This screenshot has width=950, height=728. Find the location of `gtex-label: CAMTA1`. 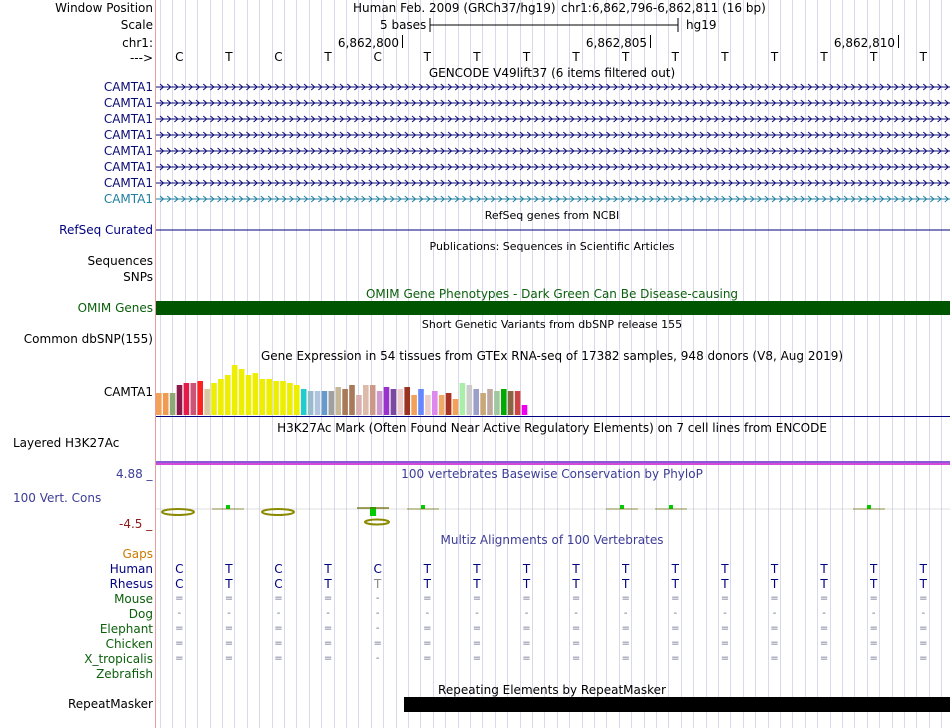

gtex-label: CAMTA1 is located at coordinates (128, 392).